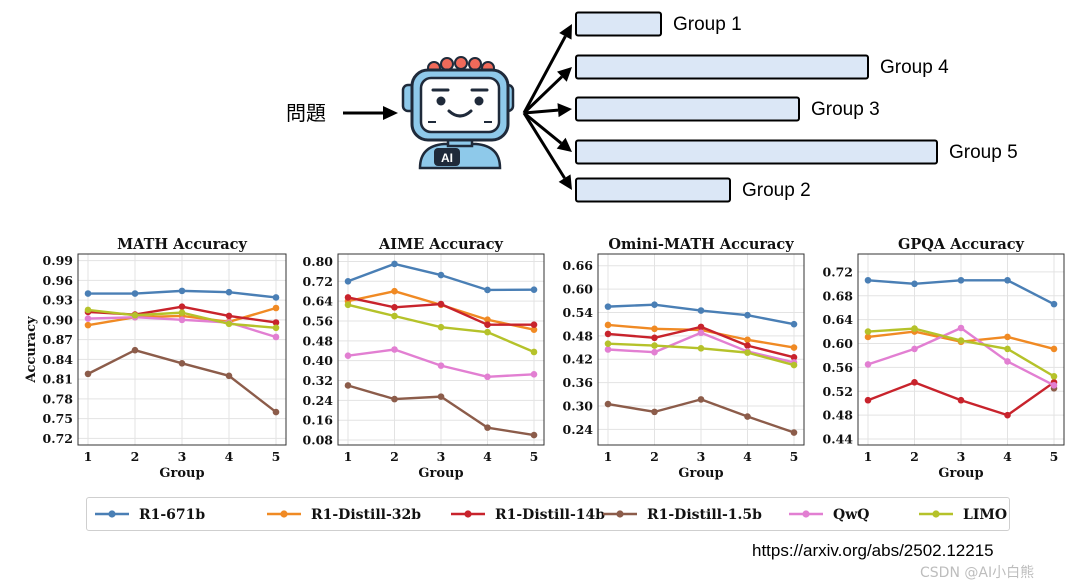 The width and height of the screenshot is (1080, 587). Describe the element at coordinates (838, 367) in the screenshot. I see `y-tick-label: 0.56` at that location.